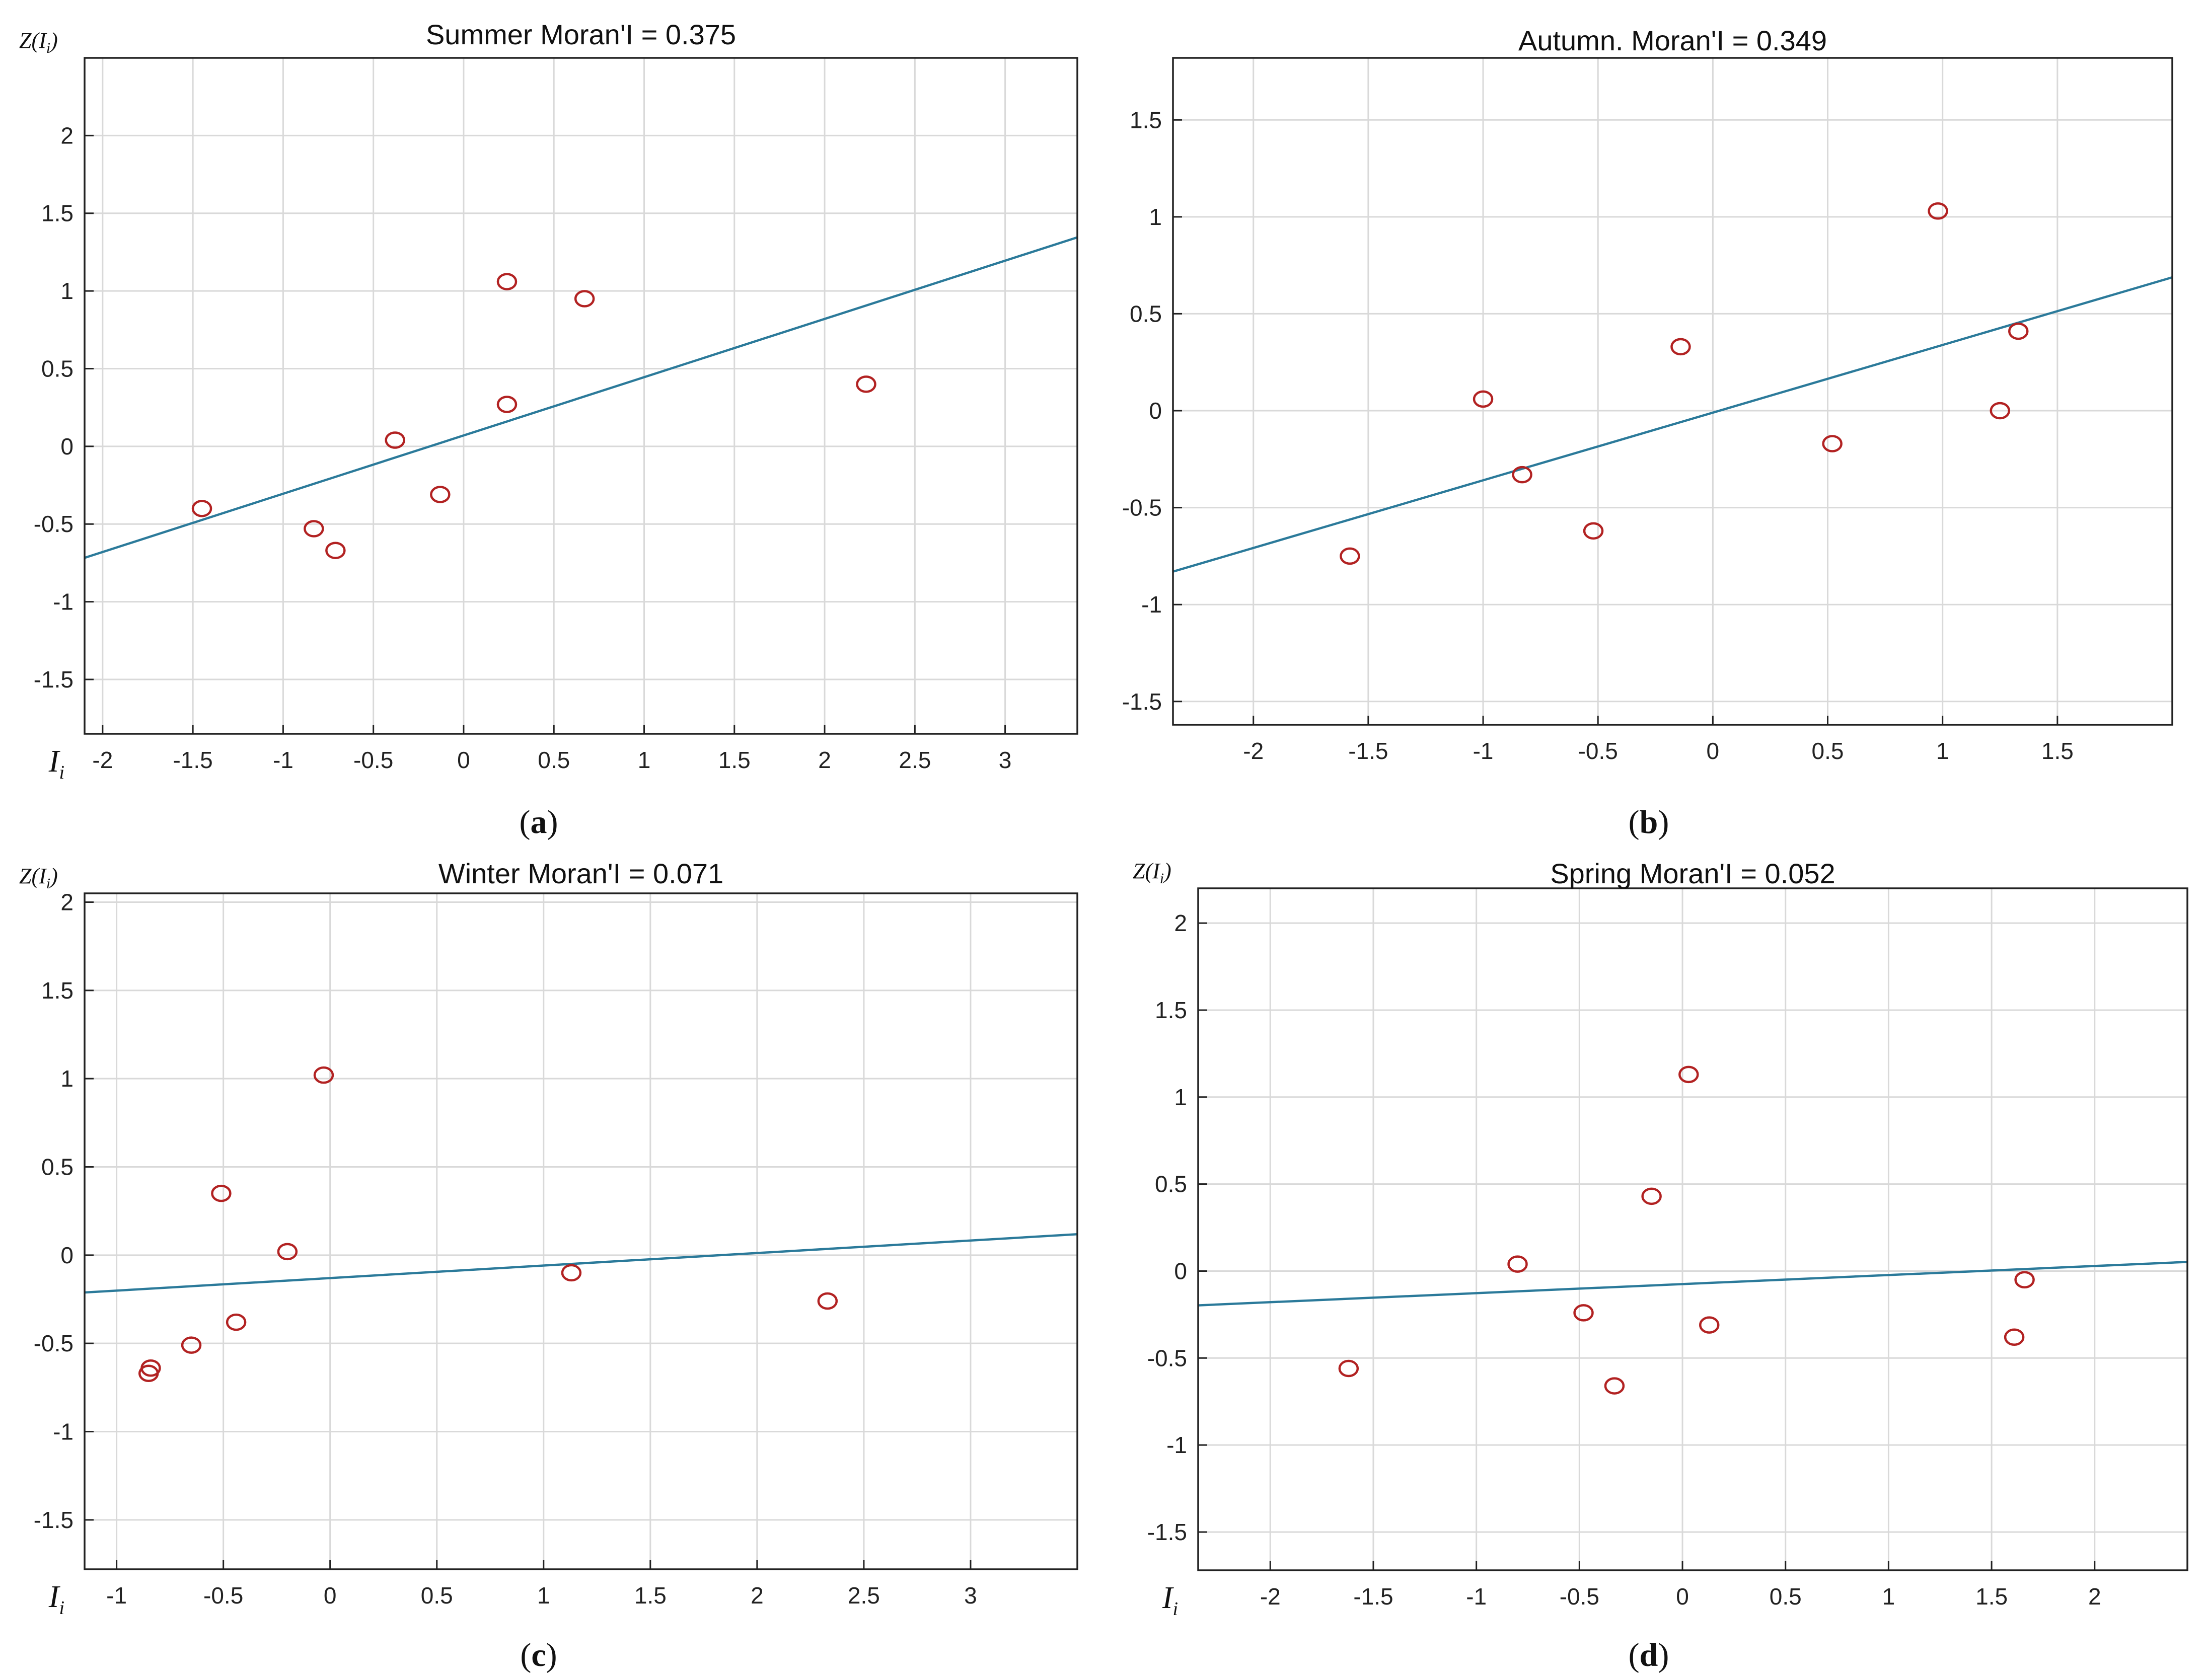 This screenshot has height=1680, width=2205. What do you see at coordinates (1672, 40) in the screenshot?
I see `chart-title: Autumn. Moran'I = 0.349` at bounding box center [1672, 40].